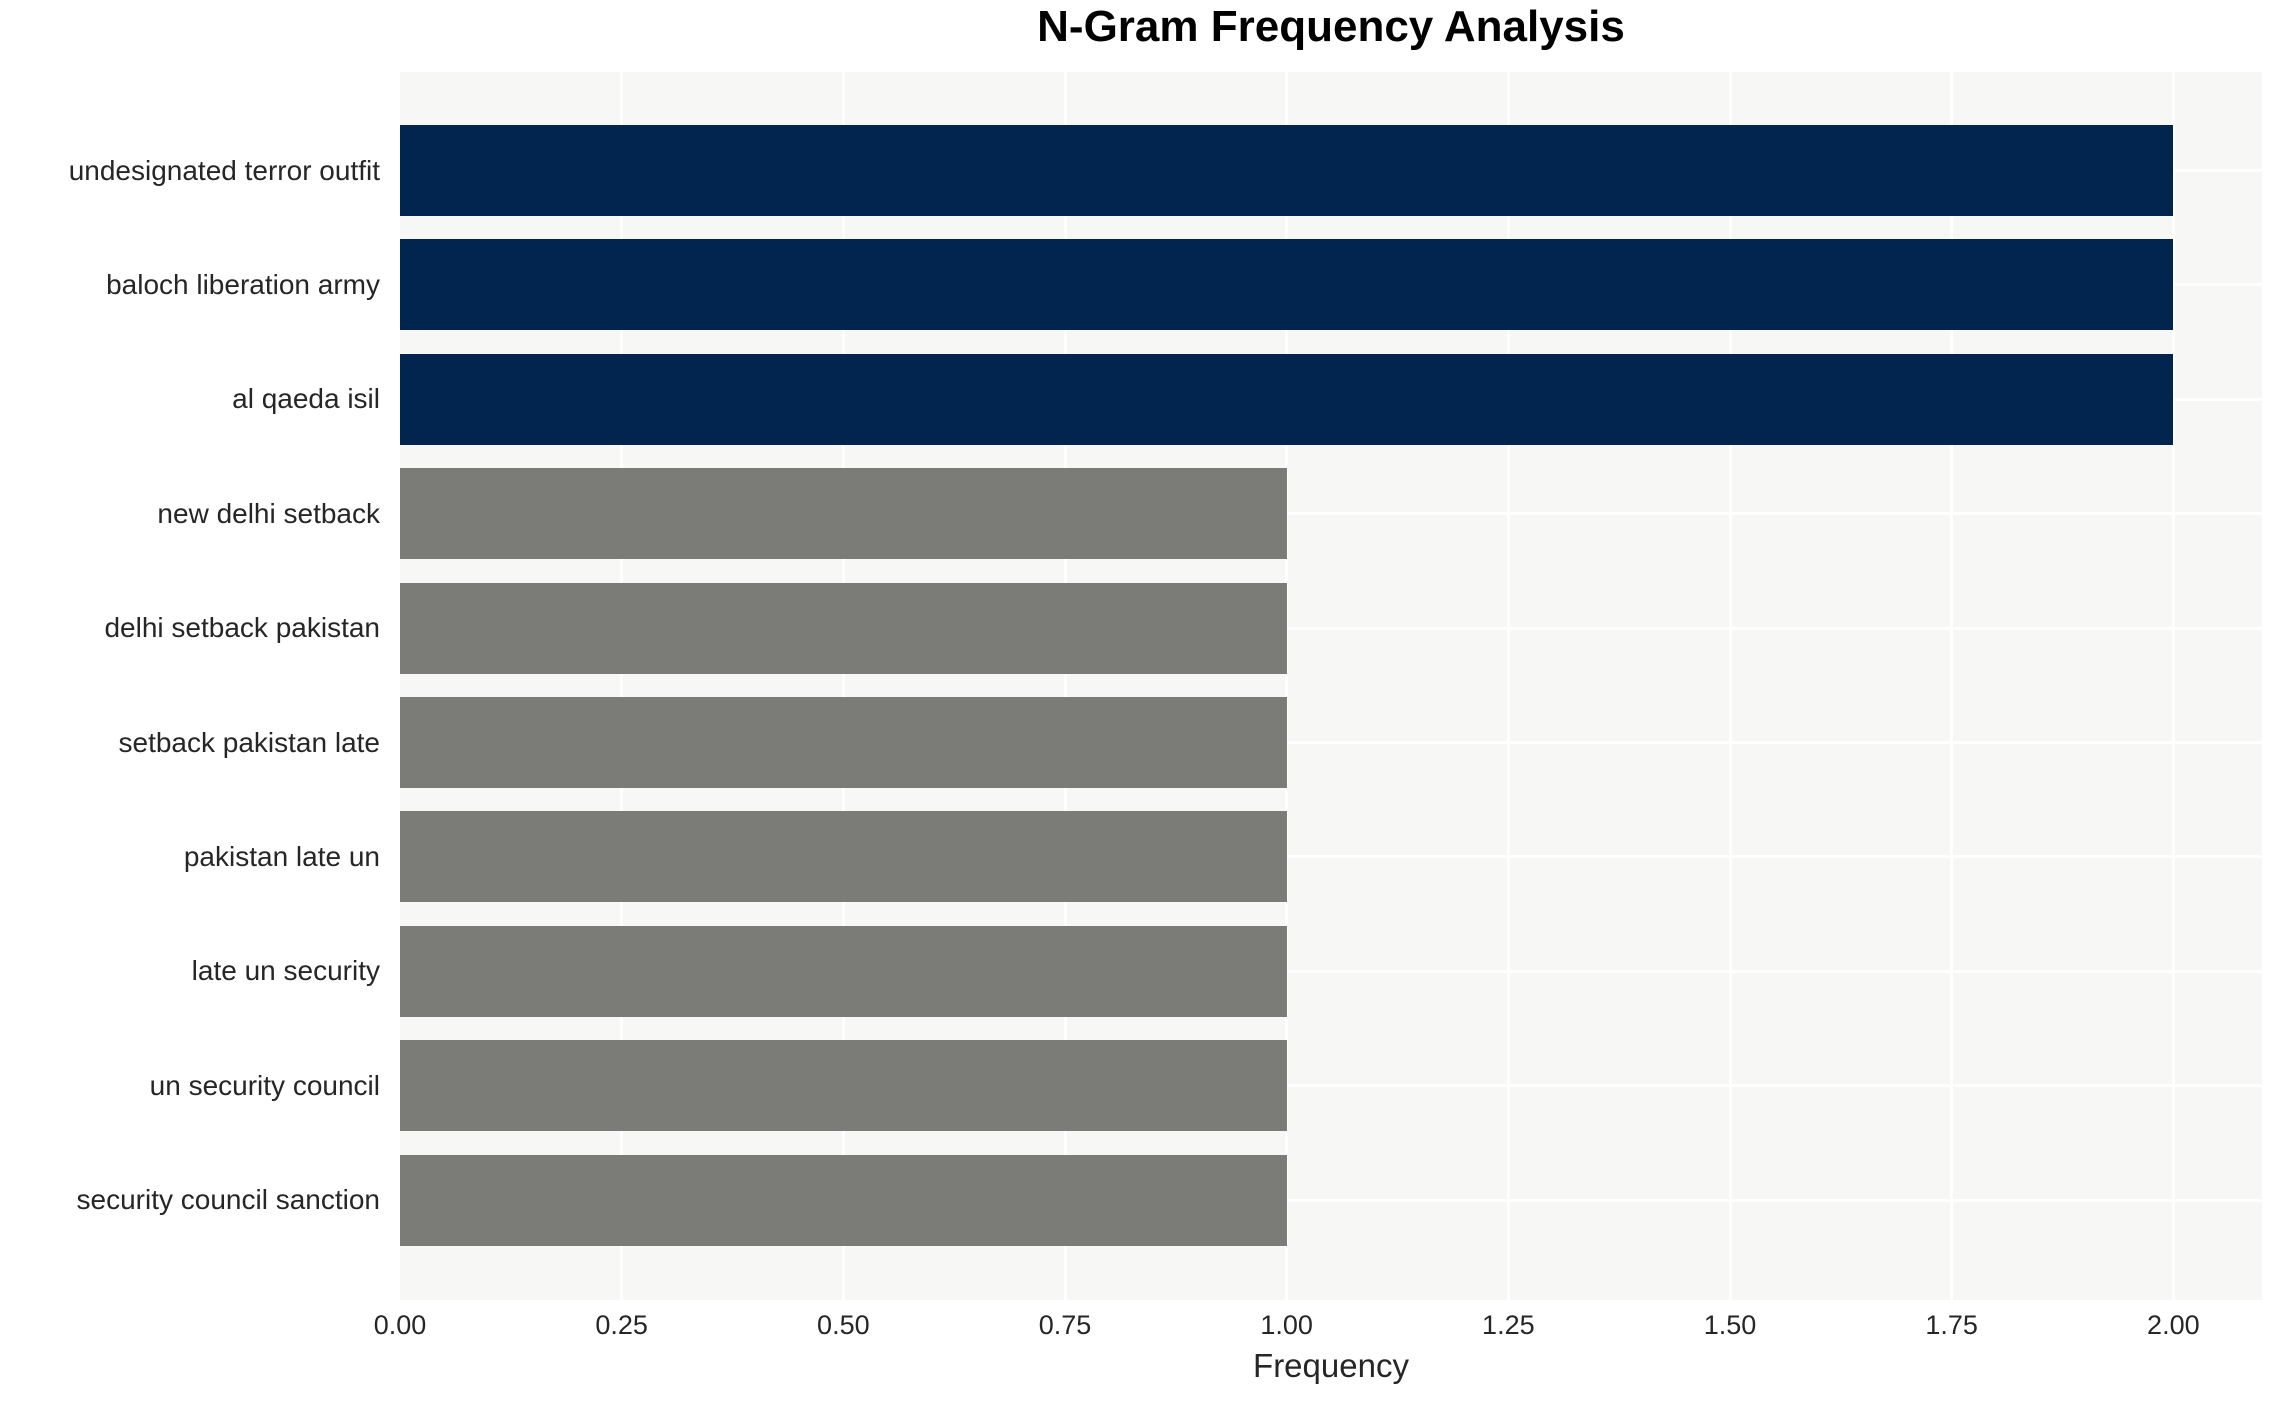  I want to click on y-axis-label: undesignated terror outfit, so click(224, 170).